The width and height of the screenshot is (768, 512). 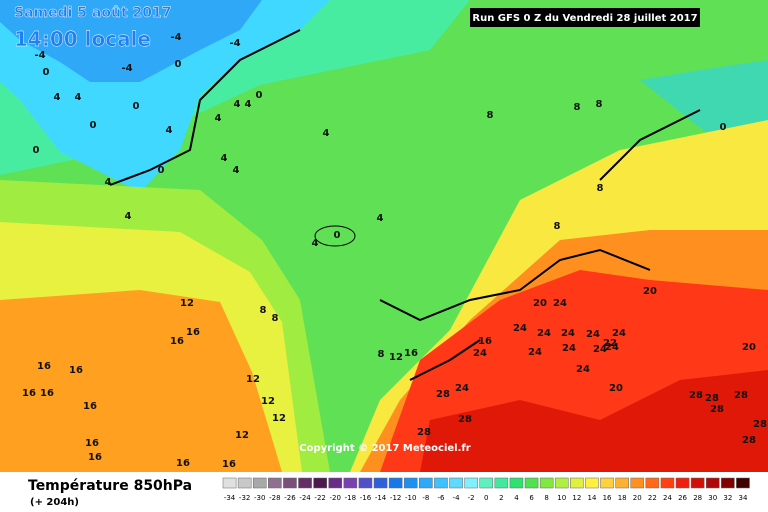 I want to click on scale-label: -12, so click(x=395, y=498).